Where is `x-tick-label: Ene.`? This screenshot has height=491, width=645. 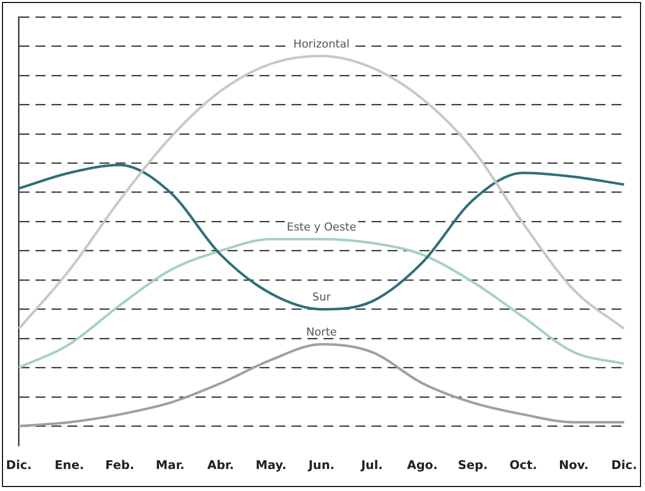
x-tick-label: Ene. is located at coordinates (69, 465).